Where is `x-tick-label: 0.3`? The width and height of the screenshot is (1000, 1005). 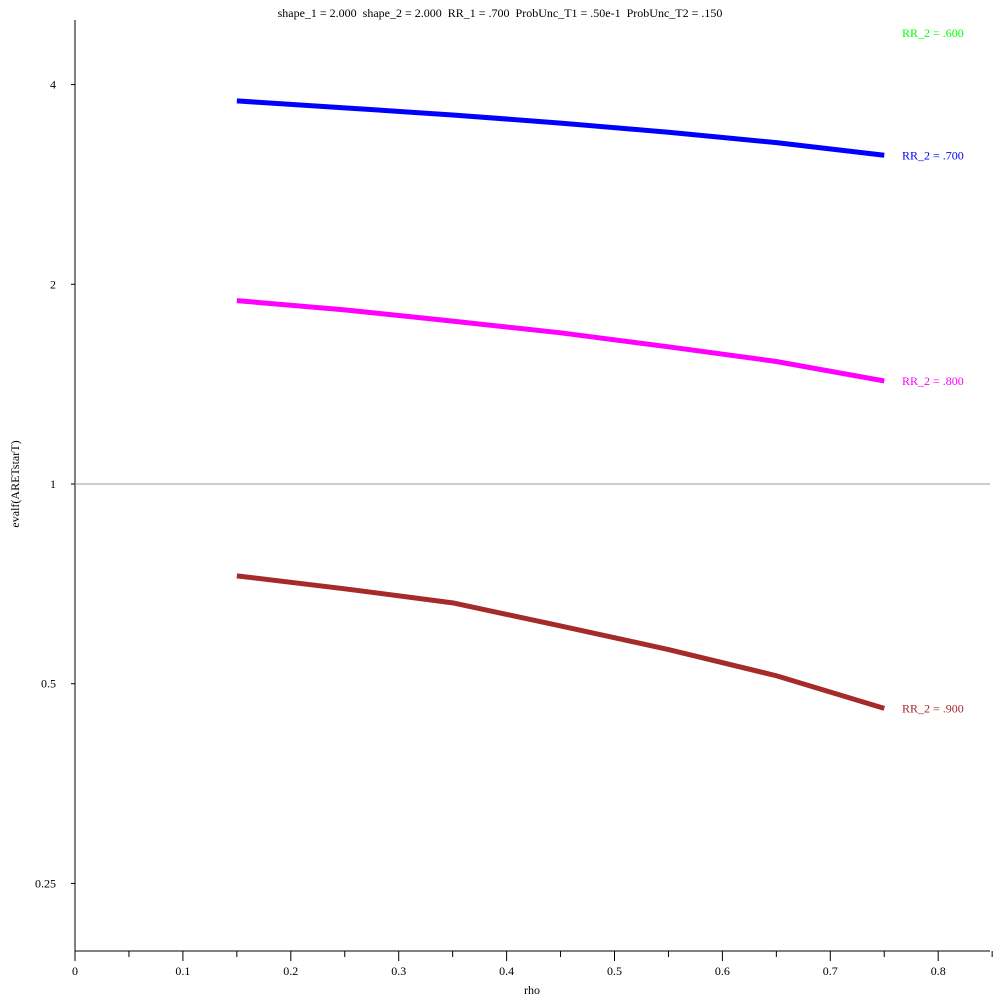 x-tick-label: 0.3 is located at coordinates (398, 971).